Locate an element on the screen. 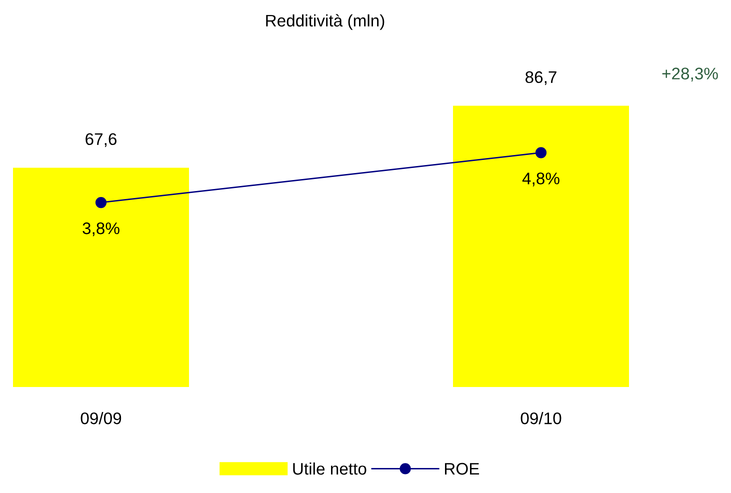 The height and width of the screenshot is (493, 731). legend-label: ROE is located at coordinates (462, 468).